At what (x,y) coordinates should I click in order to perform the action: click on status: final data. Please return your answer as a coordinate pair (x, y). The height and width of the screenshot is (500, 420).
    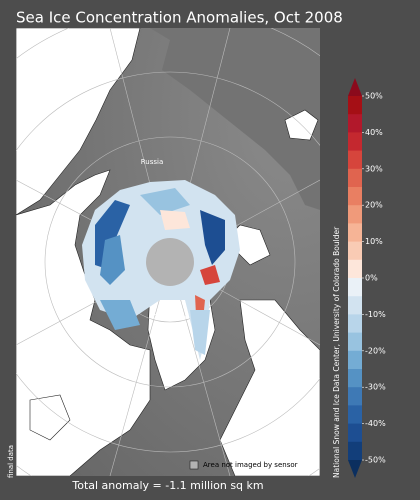
    Looking at the image, I should click on (11, 461).